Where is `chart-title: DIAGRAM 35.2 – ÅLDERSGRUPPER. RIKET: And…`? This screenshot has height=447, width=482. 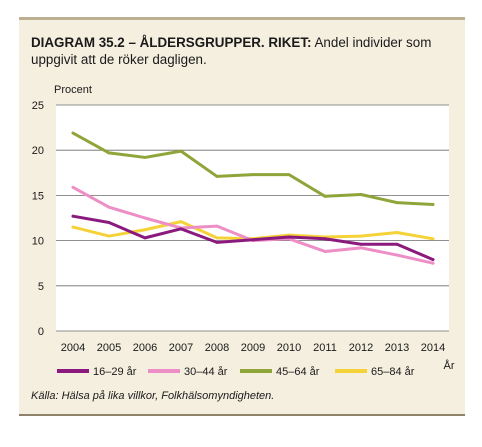
chart-title: DIAGRAM 35.2 – ÅLDERSGRUPPER. RIKET: And… is located at coordinates (243, 51).